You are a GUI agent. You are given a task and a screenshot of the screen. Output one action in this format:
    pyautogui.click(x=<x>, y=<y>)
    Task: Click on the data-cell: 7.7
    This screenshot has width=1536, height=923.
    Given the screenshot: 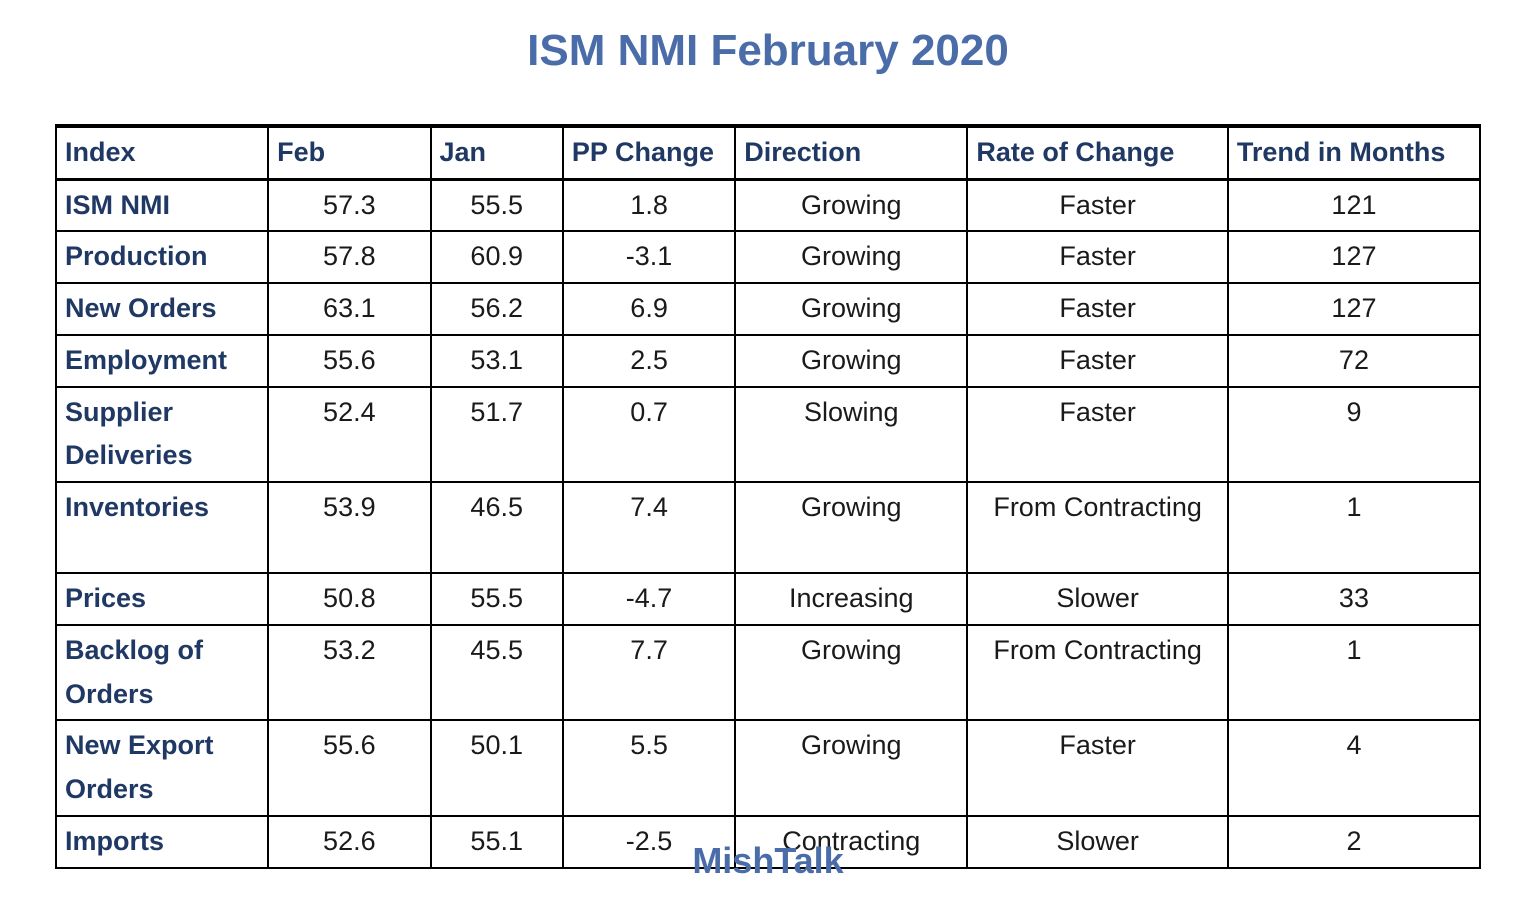 What is the action you would take?
    pyautogui.click(x=649, y=672)
    